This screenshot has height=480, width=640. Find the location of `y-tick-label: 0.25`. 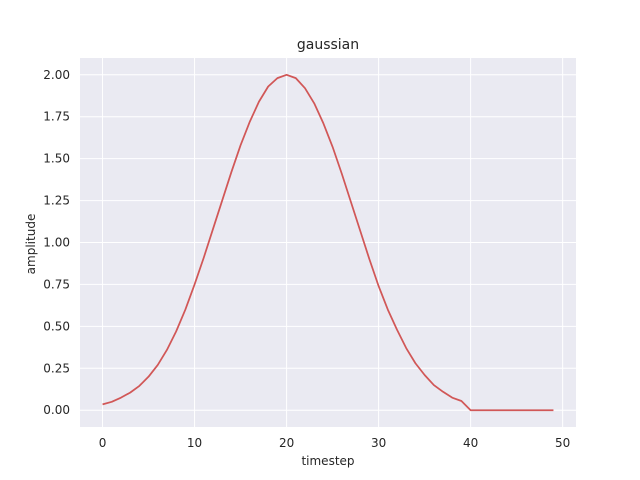

y-tick-label: 0.25 is located at coordinates (56, 368).